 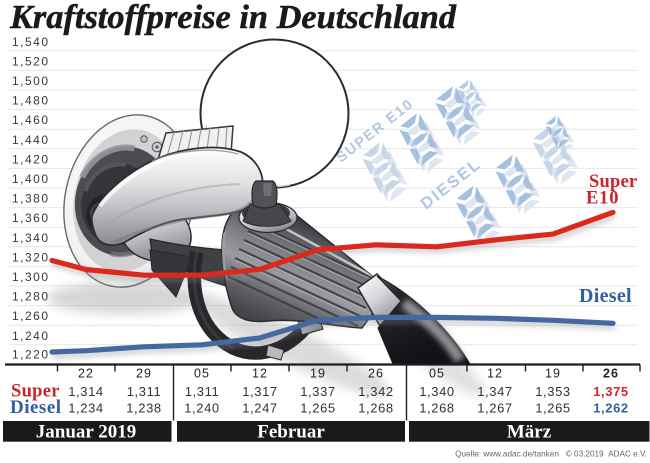 What do you see at coordinates (31, 61) in the screenshot?
I see `svg-text: 1,520` at bounding box center [31, 61].